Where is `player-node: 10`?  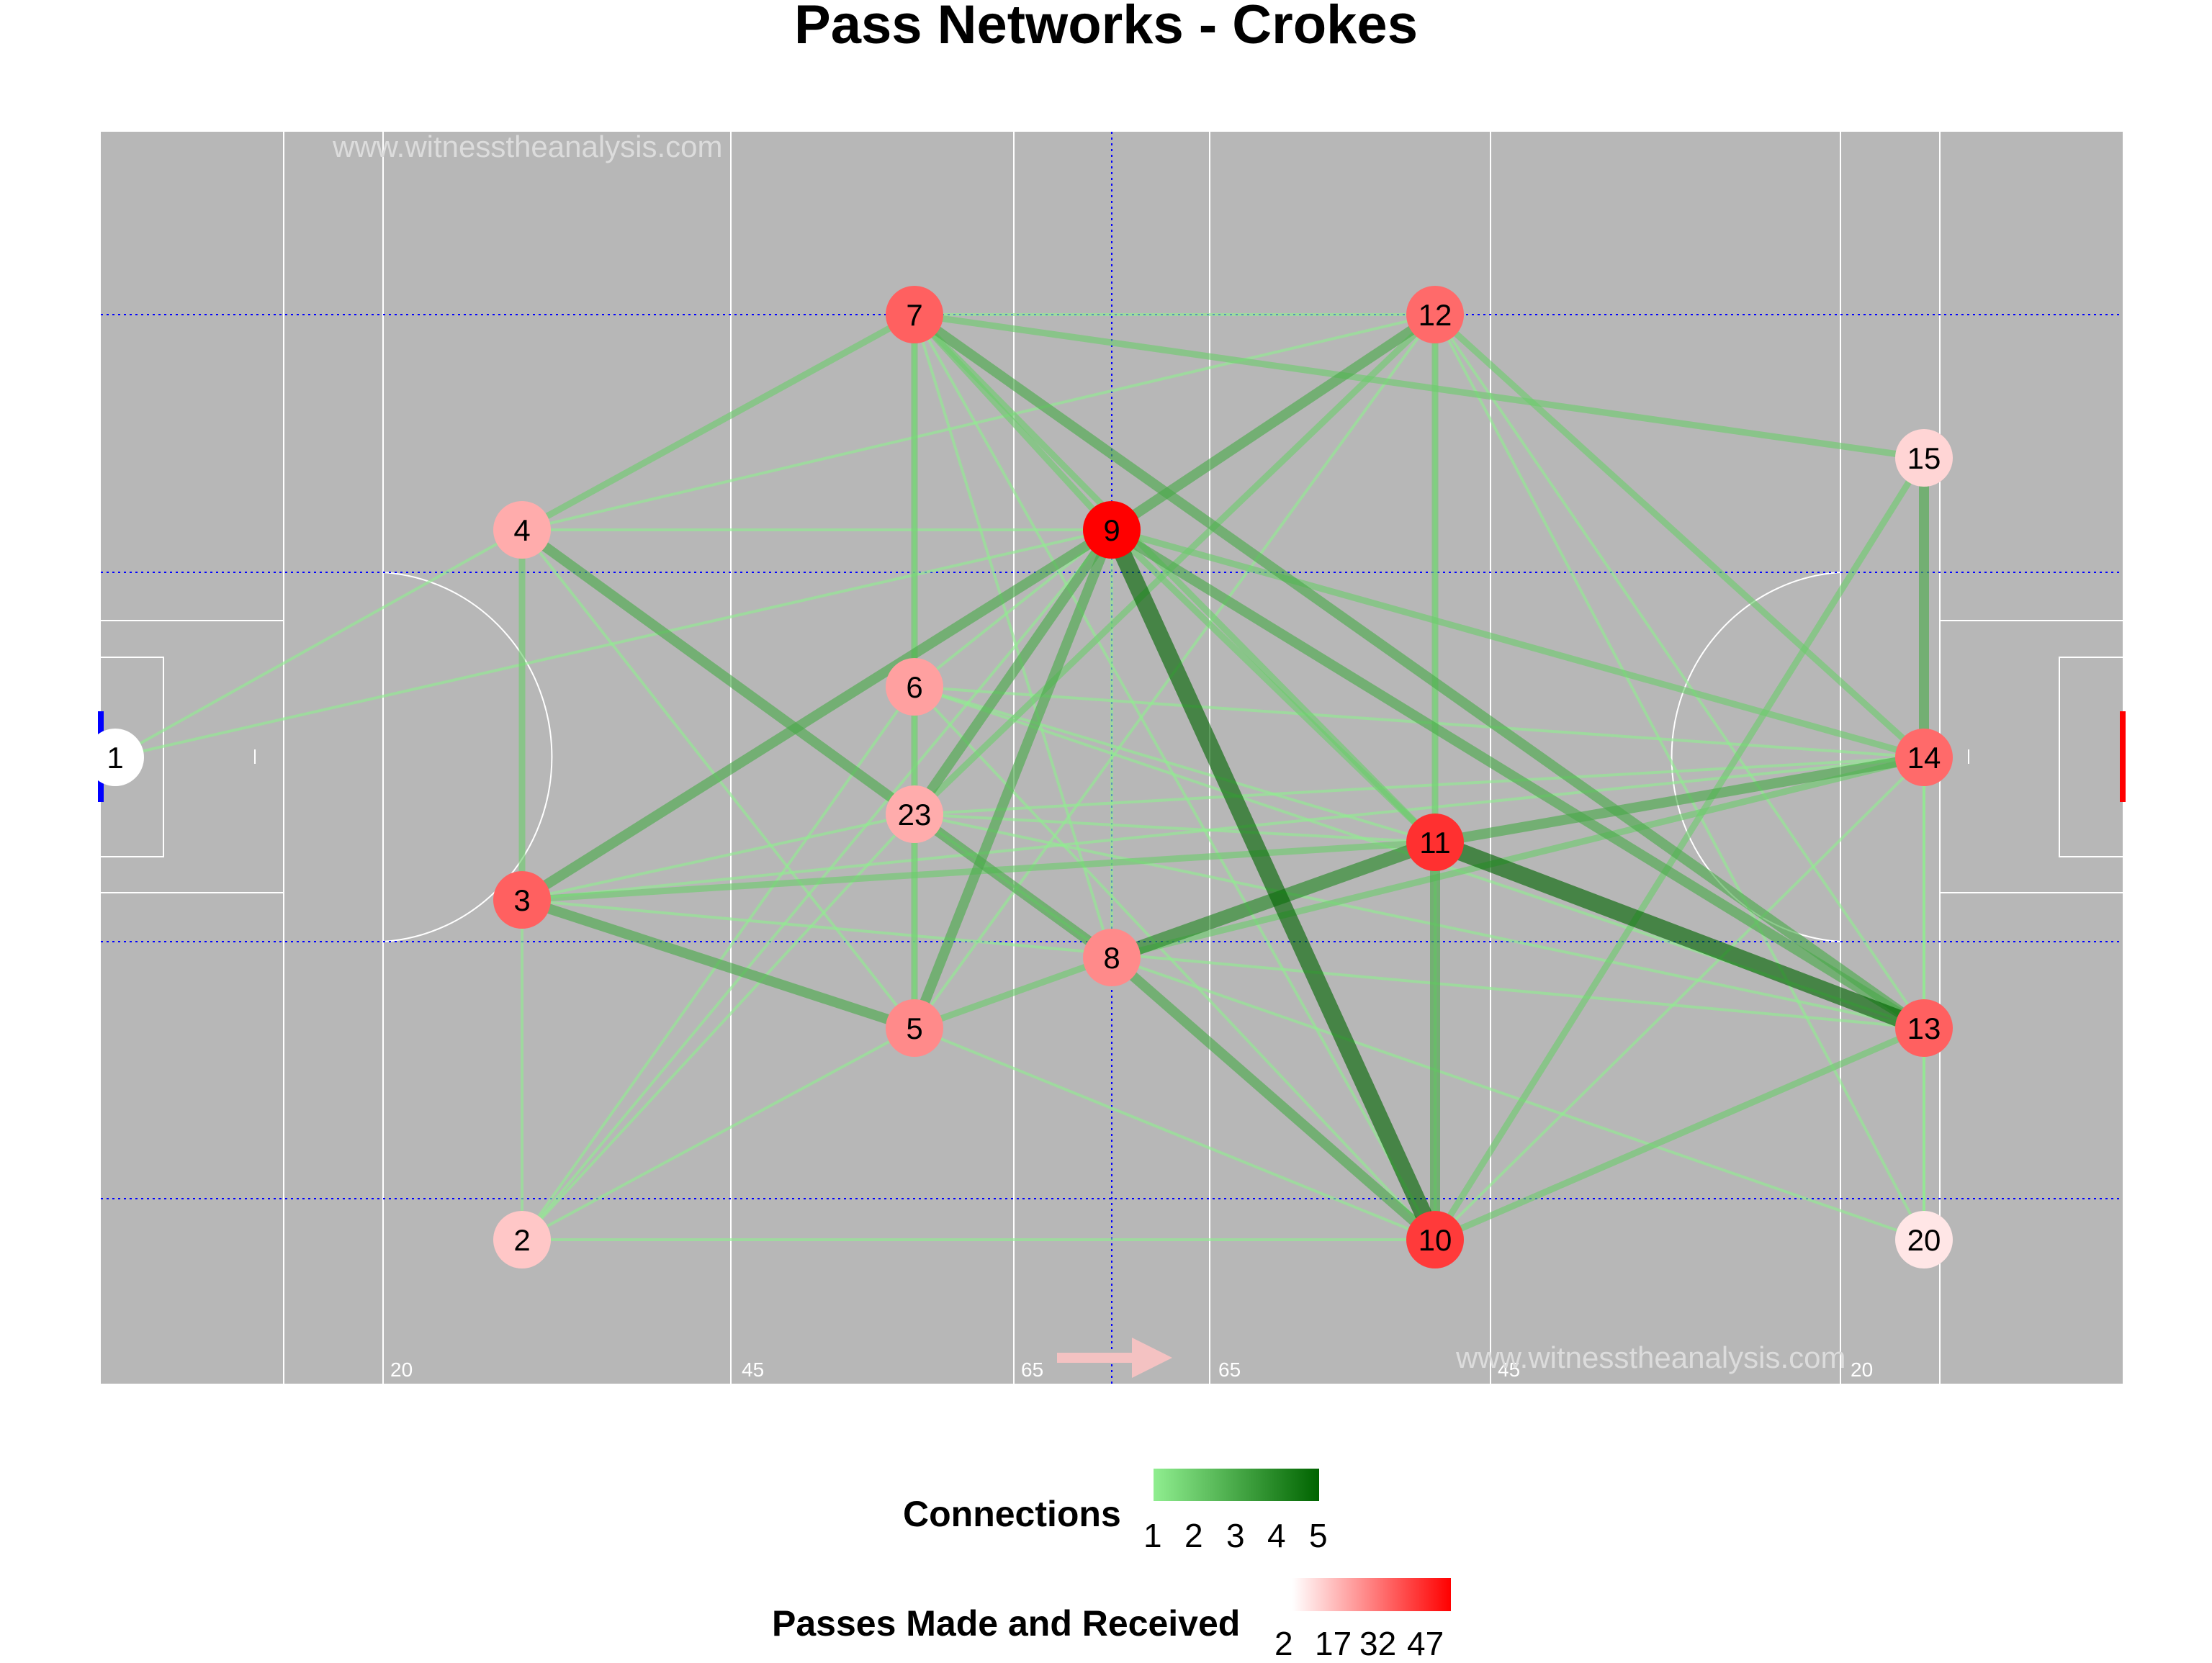
player-node: 10 is located at coordinates (1435, 1239).